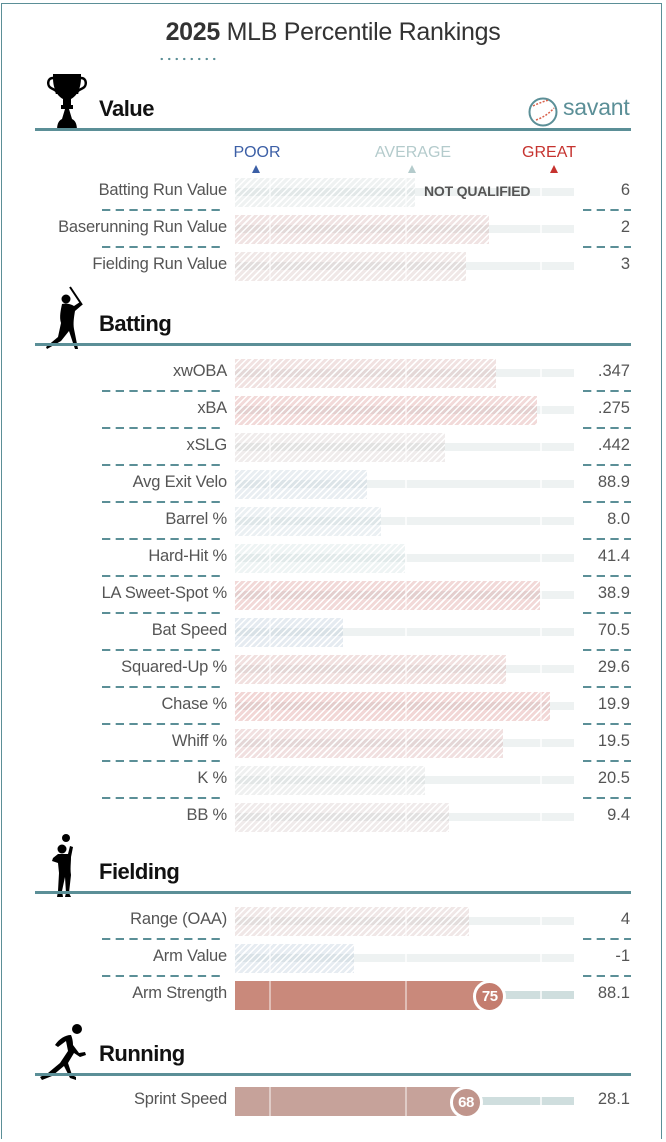  I want to click on metric-row: Barrel % 8.0, so click(333, 521).